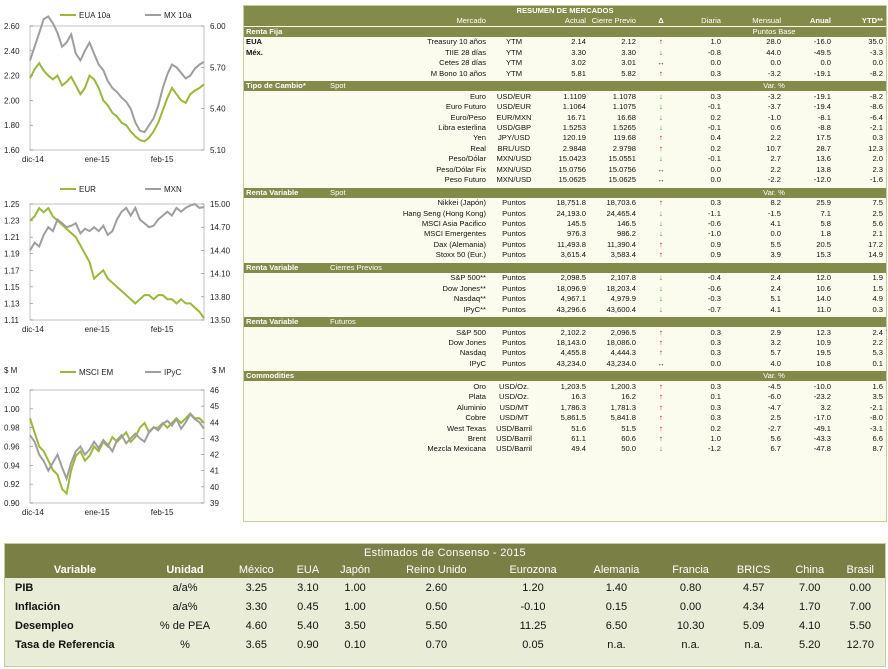 The height and width of the screenshot is (669, 888). I want to click on cell-act: 2.14, so click(578, 42).